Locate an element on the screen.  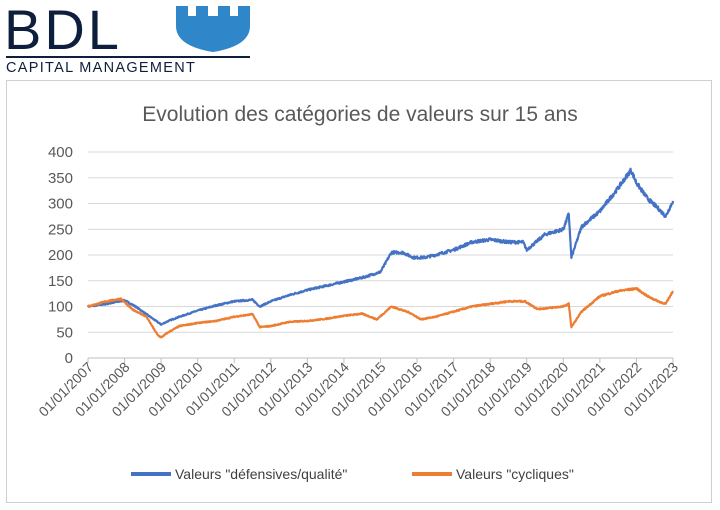
y-axis-ticks: 0 50 100 150 200 250 300 350 400 is located at coordinates (60, 255).